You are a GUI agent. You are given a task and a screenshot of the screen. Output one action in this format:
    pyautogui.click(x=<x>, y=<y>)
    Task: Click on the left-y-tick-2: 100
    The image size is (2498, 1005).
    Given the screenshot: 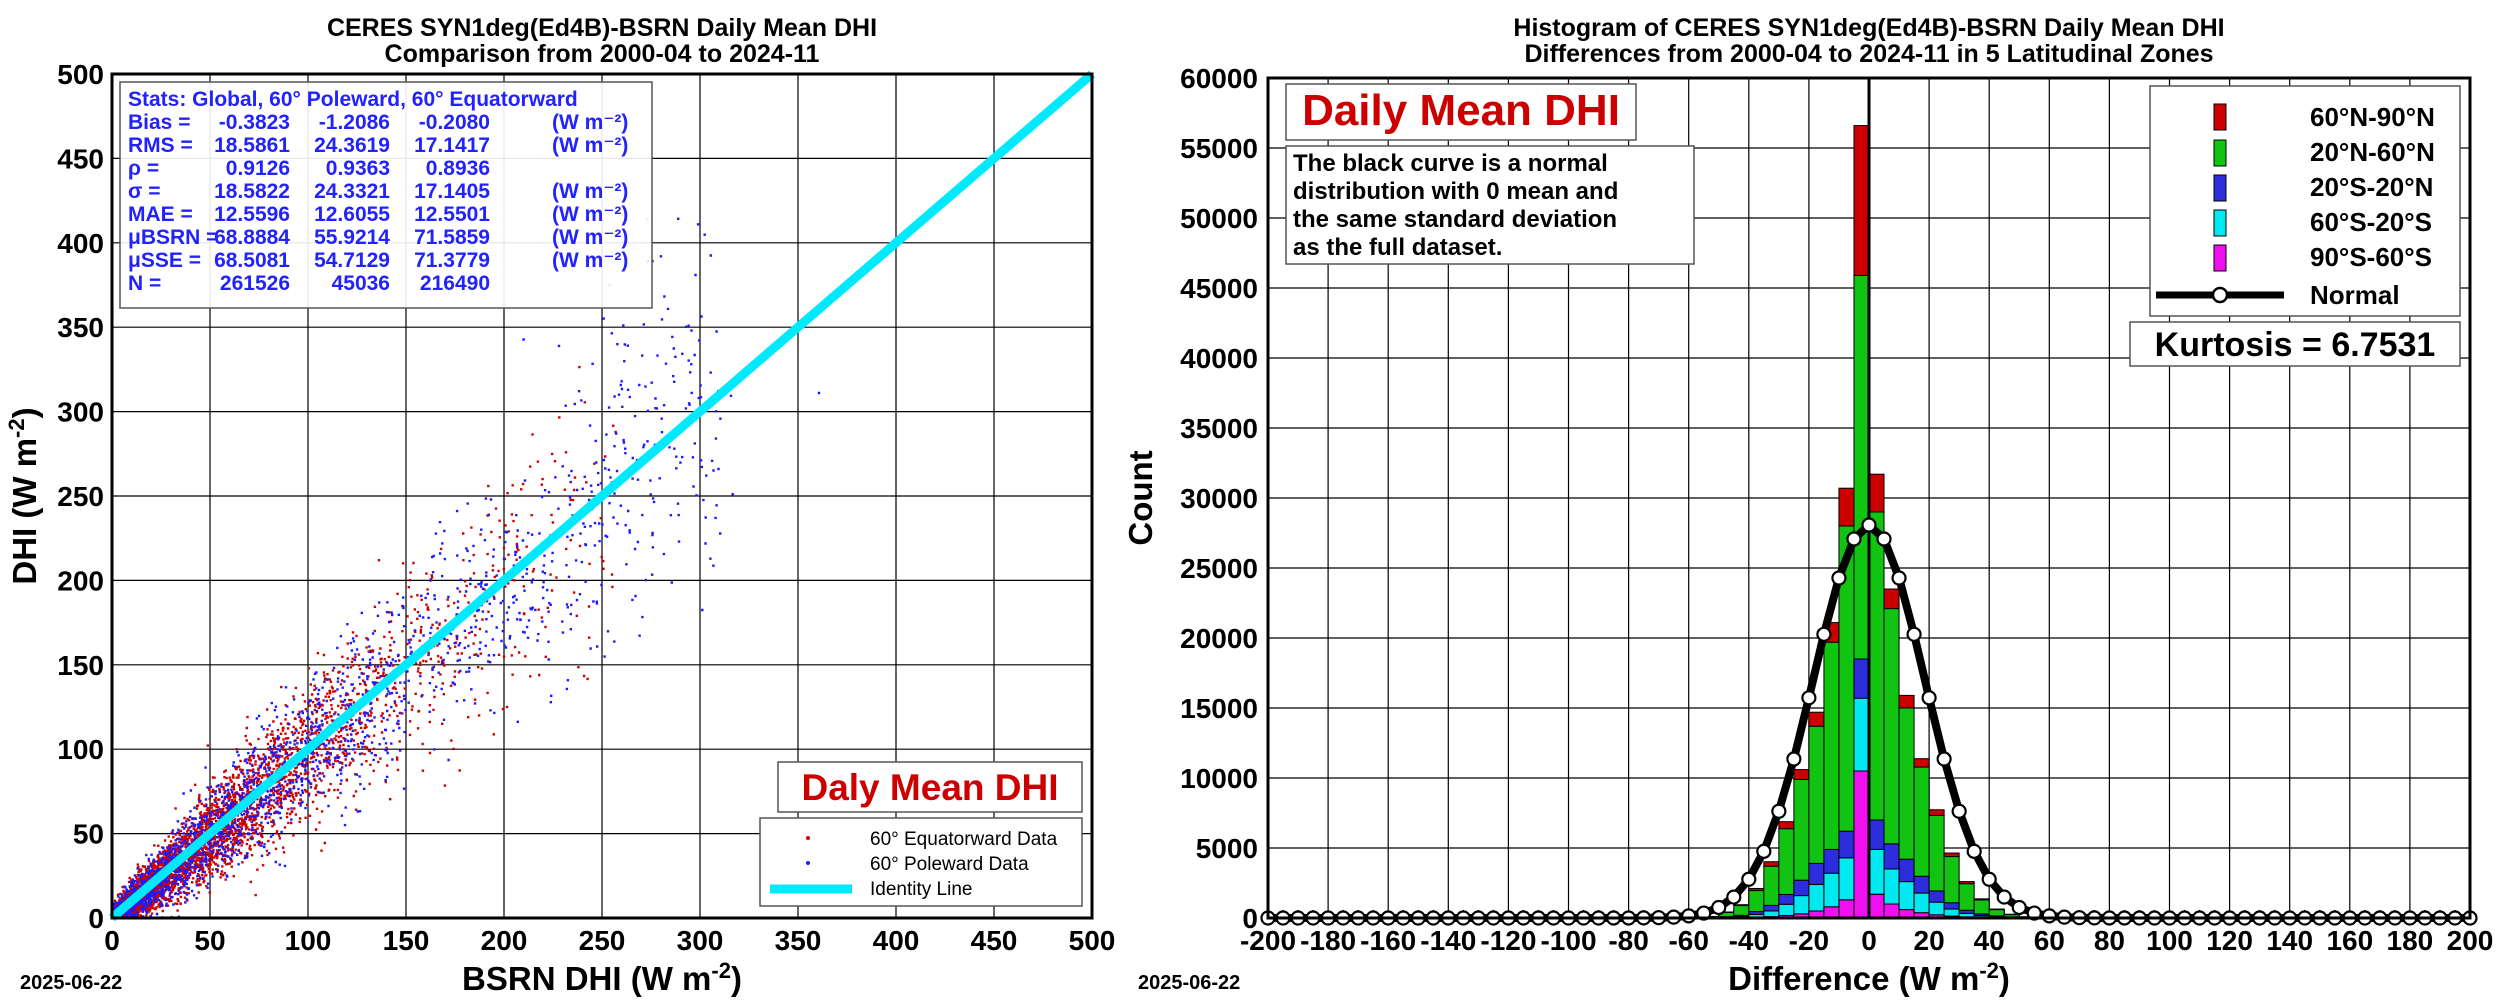 What is the action you would take?
    pyautogui.click(x=80, y=749)
    